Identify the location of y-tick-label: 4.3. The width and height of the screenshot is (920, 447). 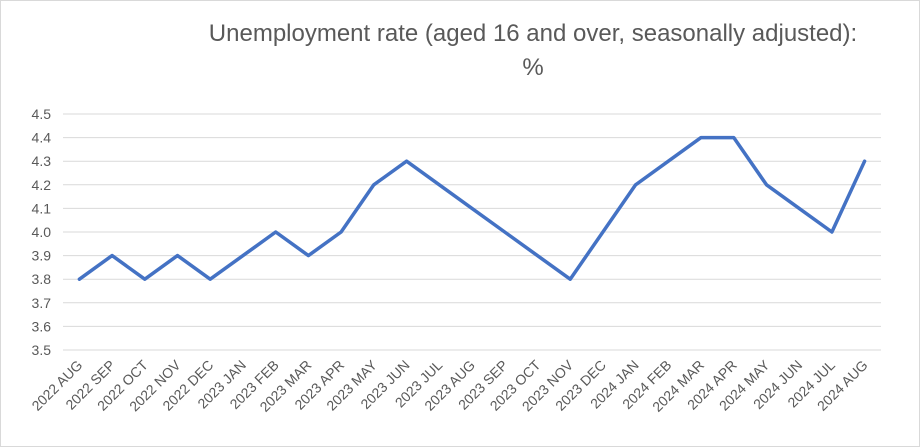
(42, 161).